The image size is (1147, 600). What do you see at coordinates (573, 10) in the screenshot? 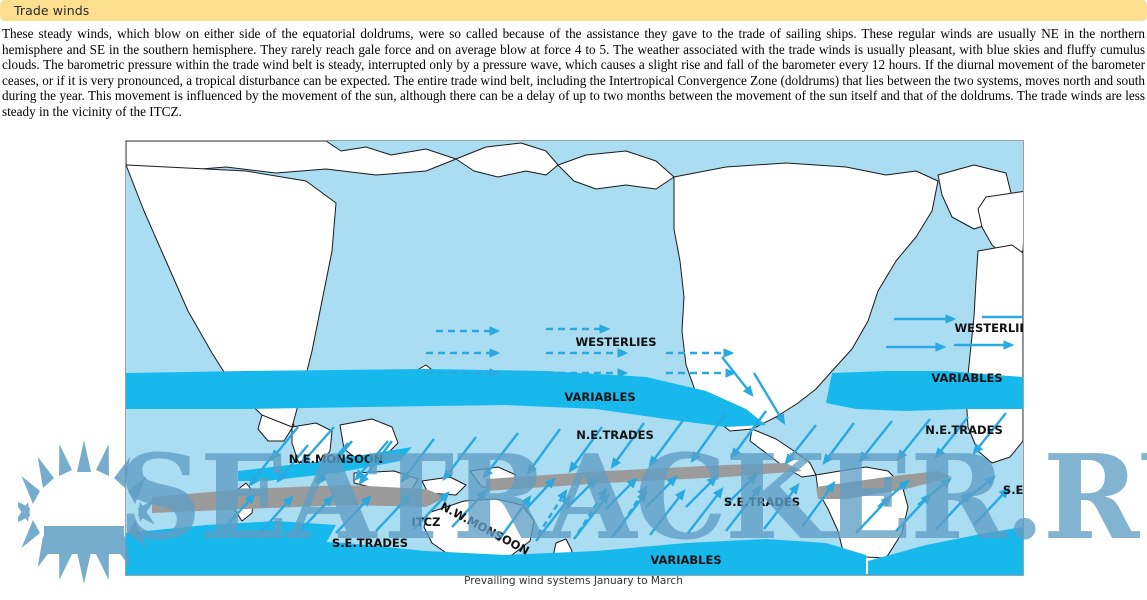
I see `page-title-bar: Trade winds` at bounding box center [573, 10].